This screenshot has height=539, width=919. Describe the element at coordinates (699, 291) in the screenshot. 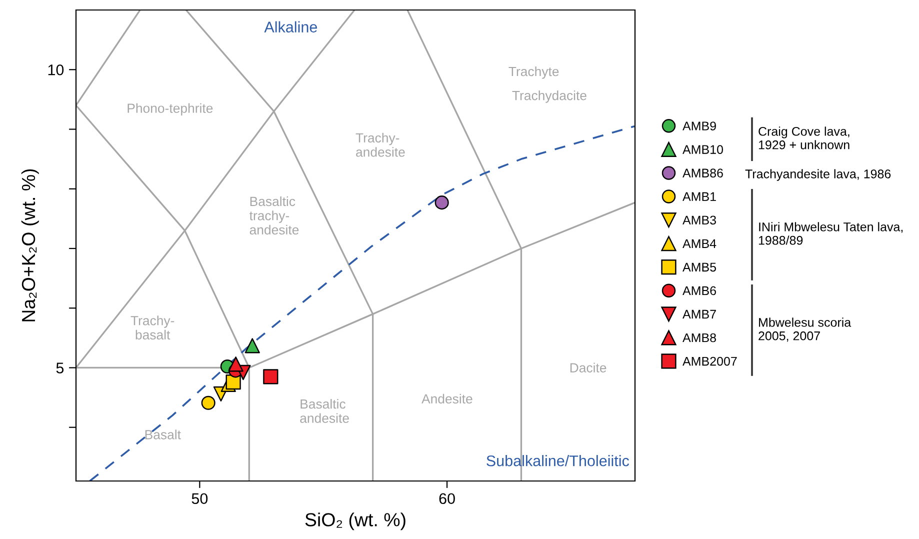

I see `legend-label: AMB6` at that location.